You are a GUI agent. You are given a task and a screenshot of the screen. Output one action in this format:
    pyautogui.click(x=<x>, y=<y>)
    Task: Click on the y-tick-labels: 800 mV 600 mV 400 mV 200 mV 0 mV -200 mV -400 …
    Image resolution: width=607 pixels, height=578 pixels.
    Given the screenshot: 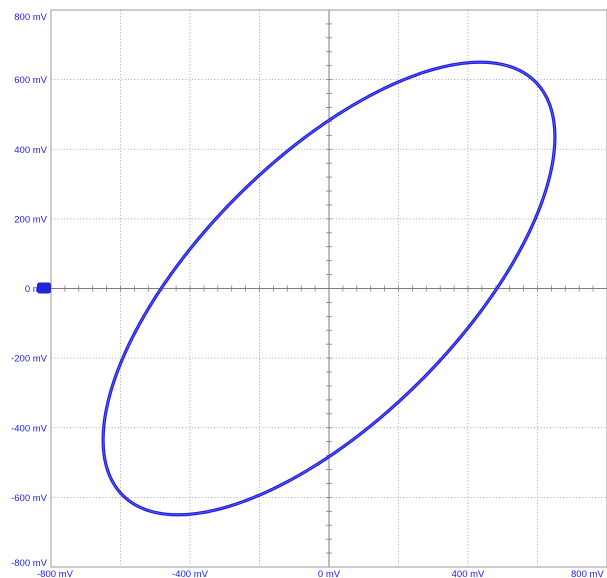 What is the action you would take?
    pyautogui.click(x=29, y=290)
    